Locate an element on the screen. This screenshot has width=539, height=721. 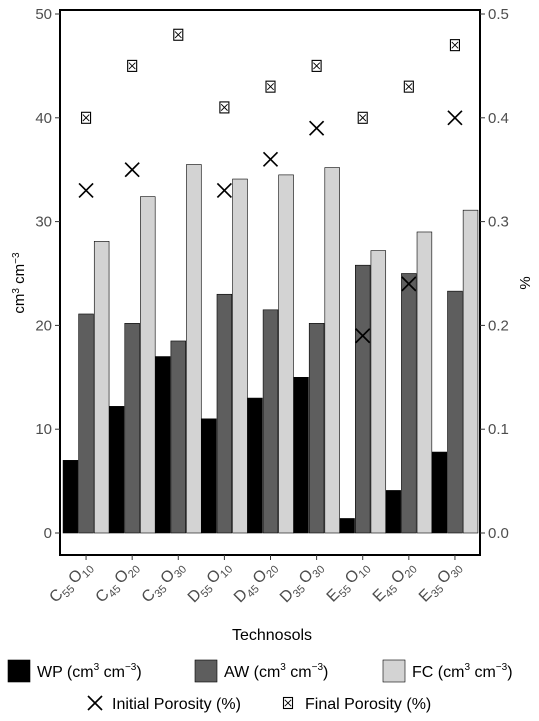
legend-item-initial-porosity: Initial Porosity (%) is located at coordinates (164, 704).